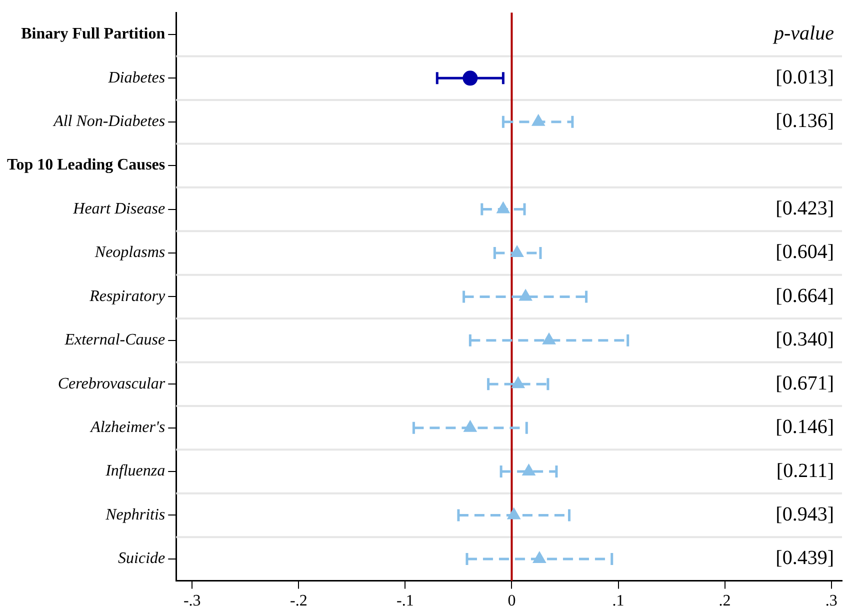 This screenshot has width=850, height=616. What do you see at coordinates (512, 601) in the screenshot?
I see `x-tick-label: 0` at bounding box center [512, 601].